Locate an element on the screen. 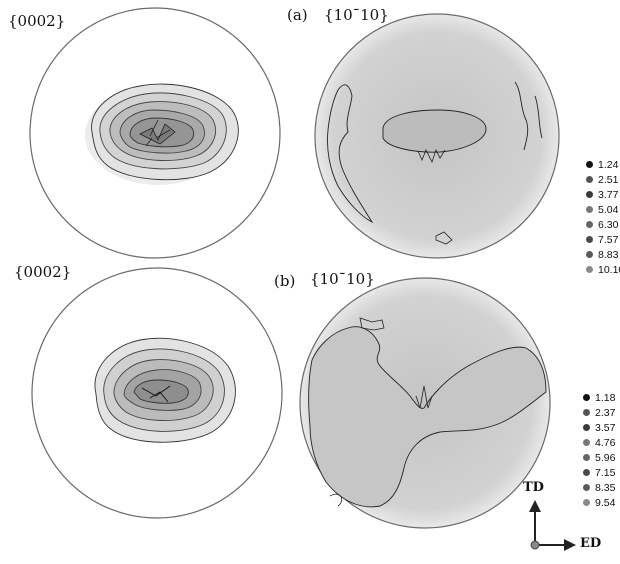 This screenshot has width=620, height=564. legend-b-item: 4.76 is located at coordinates (599, 442).